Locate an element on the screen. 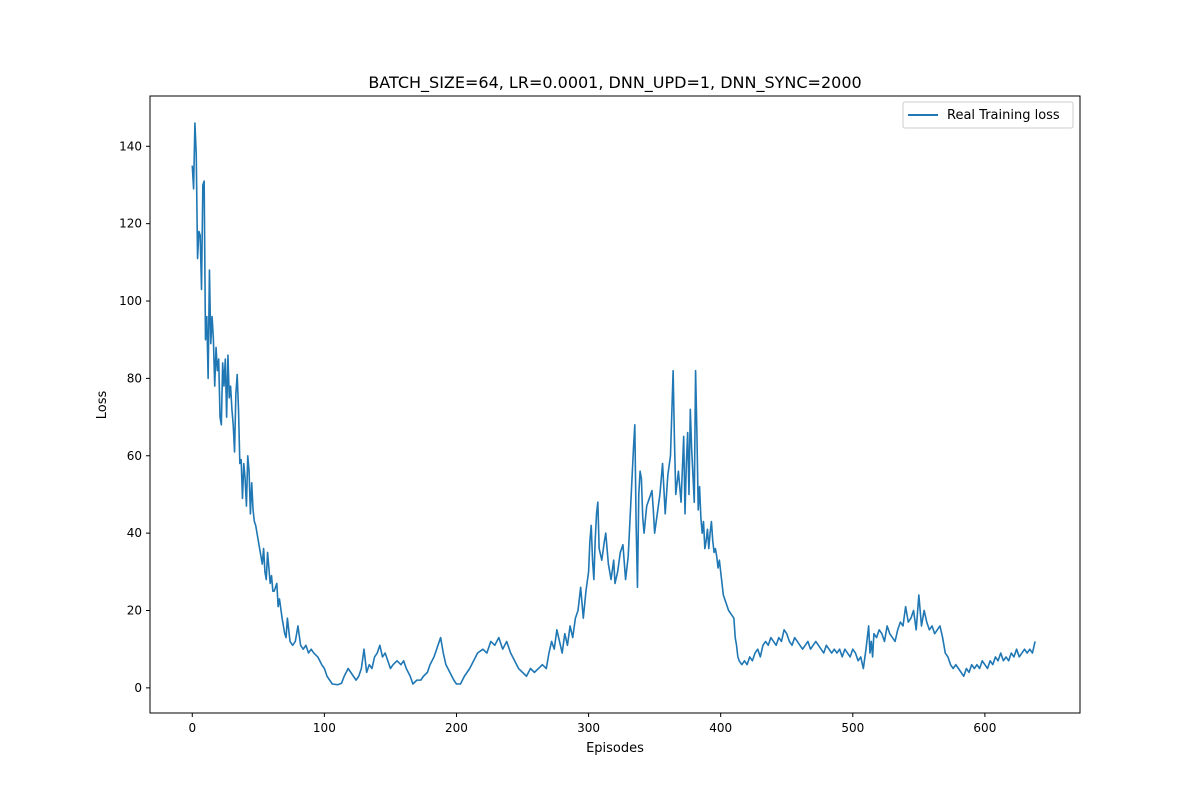 This screenshot has height=804, width=1200. legend: Real Training loss is located at coordinates (988, 115).